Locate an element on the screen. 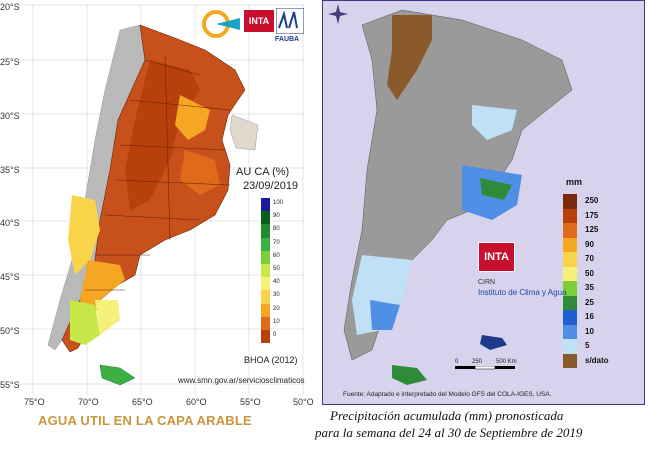 This screenshot has width=650, height=457. right-scale-tick: 5 is located at coordinates (587, 345).